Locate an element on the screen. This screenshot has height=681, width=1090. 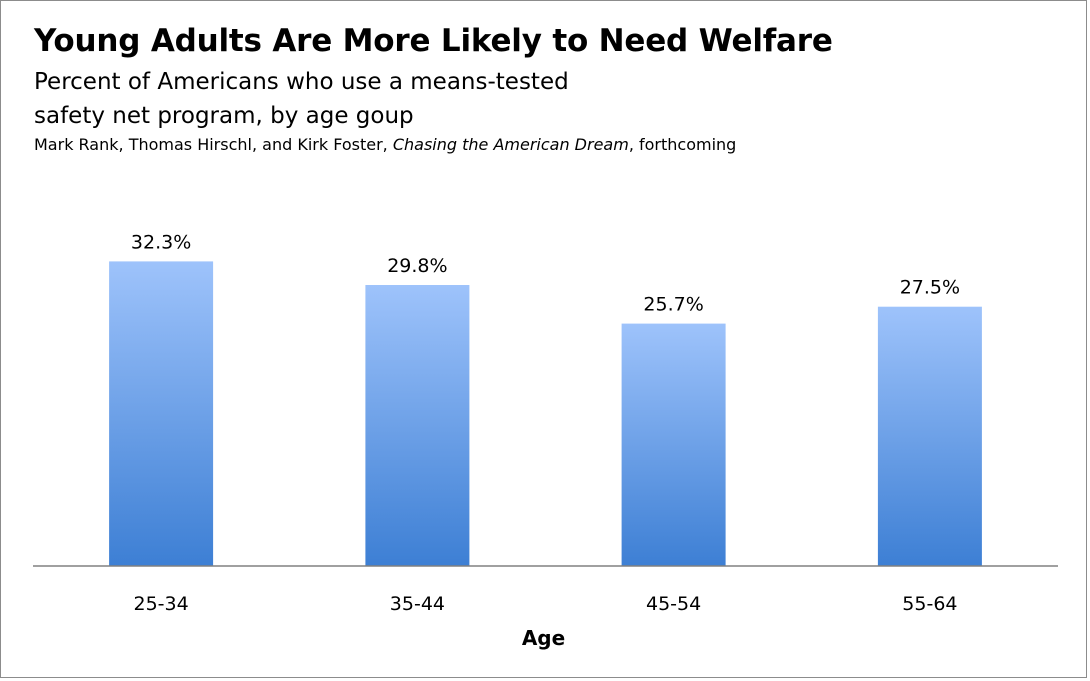
source-suffix: , forthcoming is located at coordinates (682, 144).